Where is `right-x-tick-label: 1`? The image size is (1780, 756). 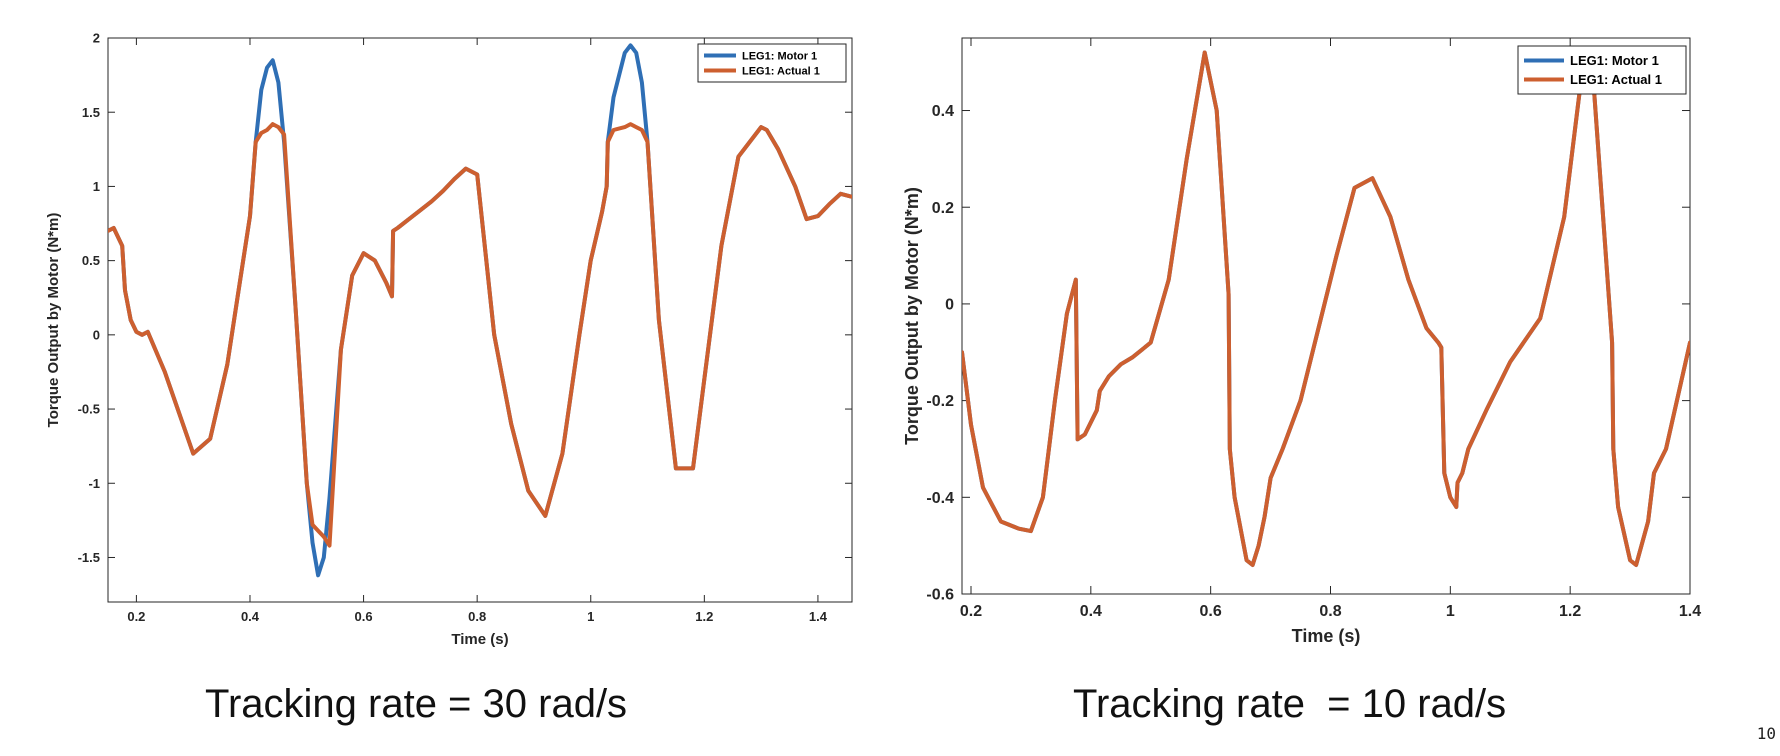
right-x-tick-label: 1 is located at coordinates (1450, 611).